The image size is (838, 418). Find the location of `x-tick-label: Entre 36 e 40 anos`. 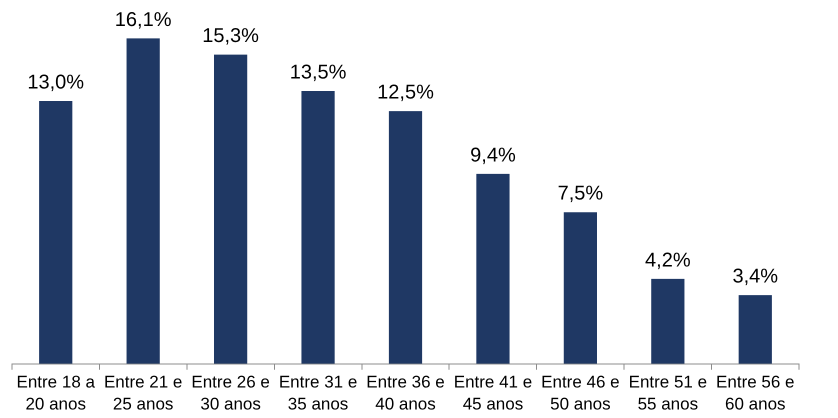

x-tick-label: Entre 36 e 40 anos is located at coordinates (405, 393).